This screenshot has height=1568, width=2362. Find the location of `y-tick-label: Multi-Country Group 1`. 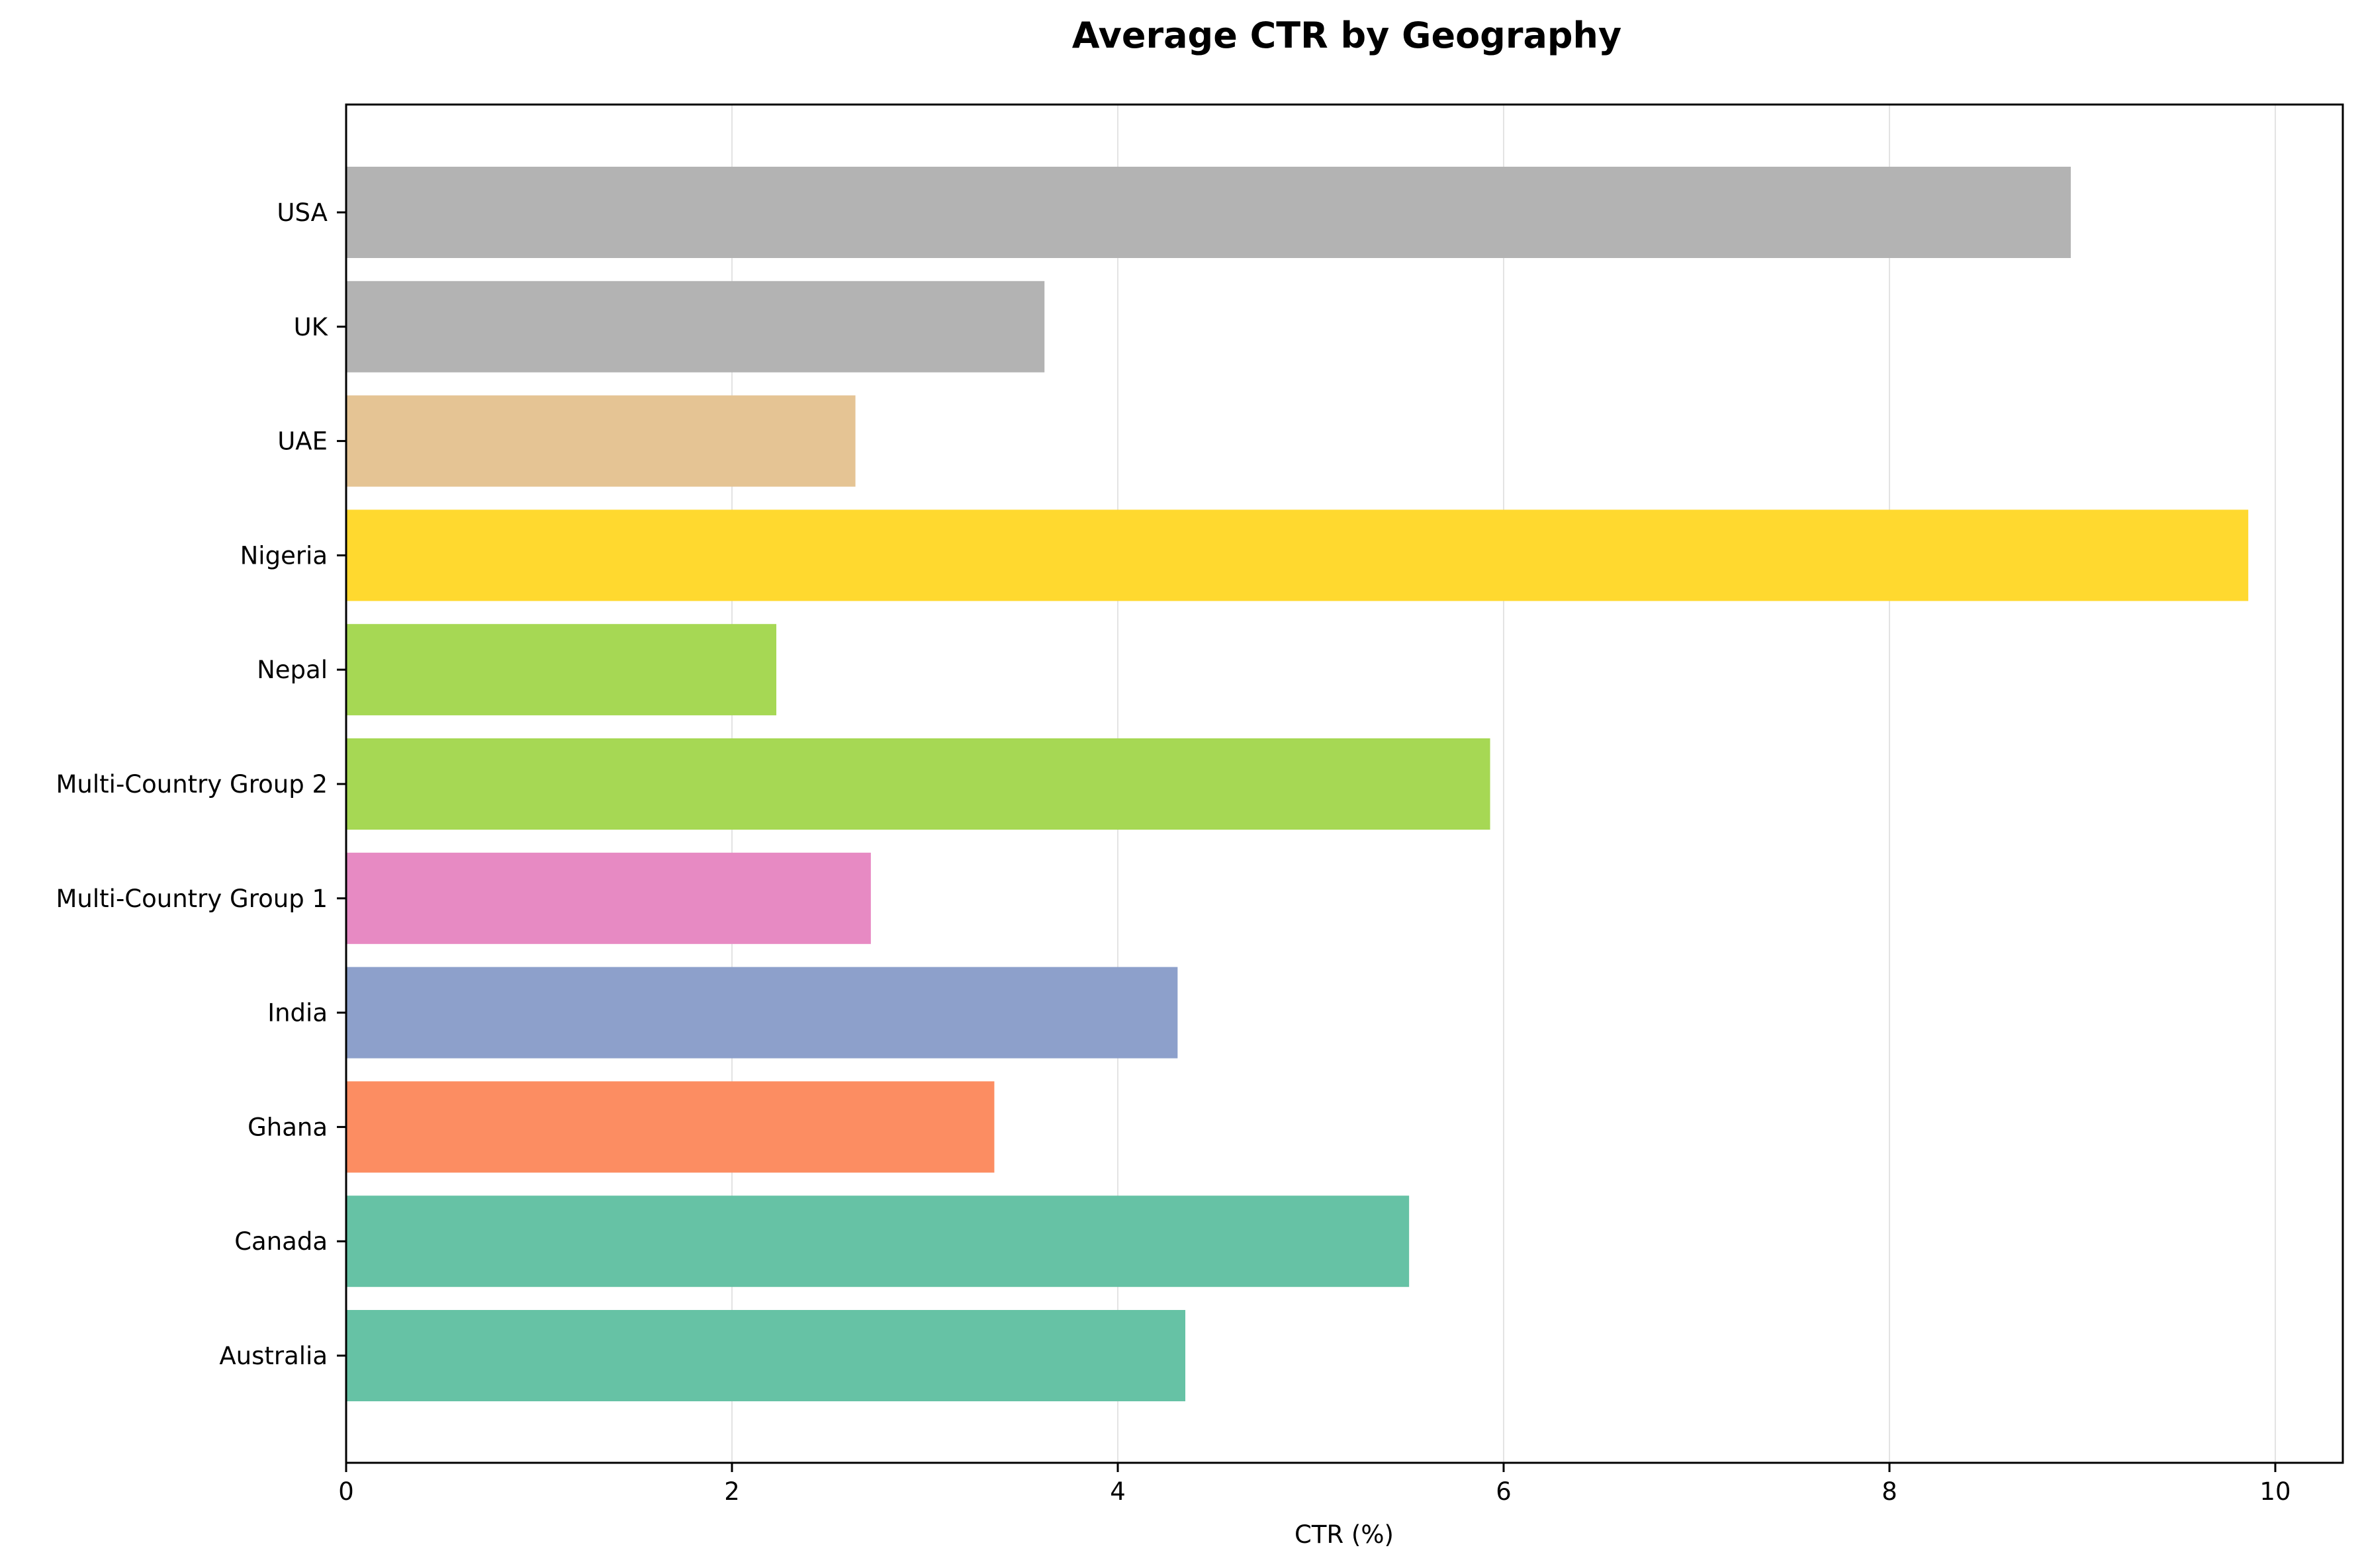

y-tick-label: Multi-Country Group 1 is located at coordinates (192, 899).